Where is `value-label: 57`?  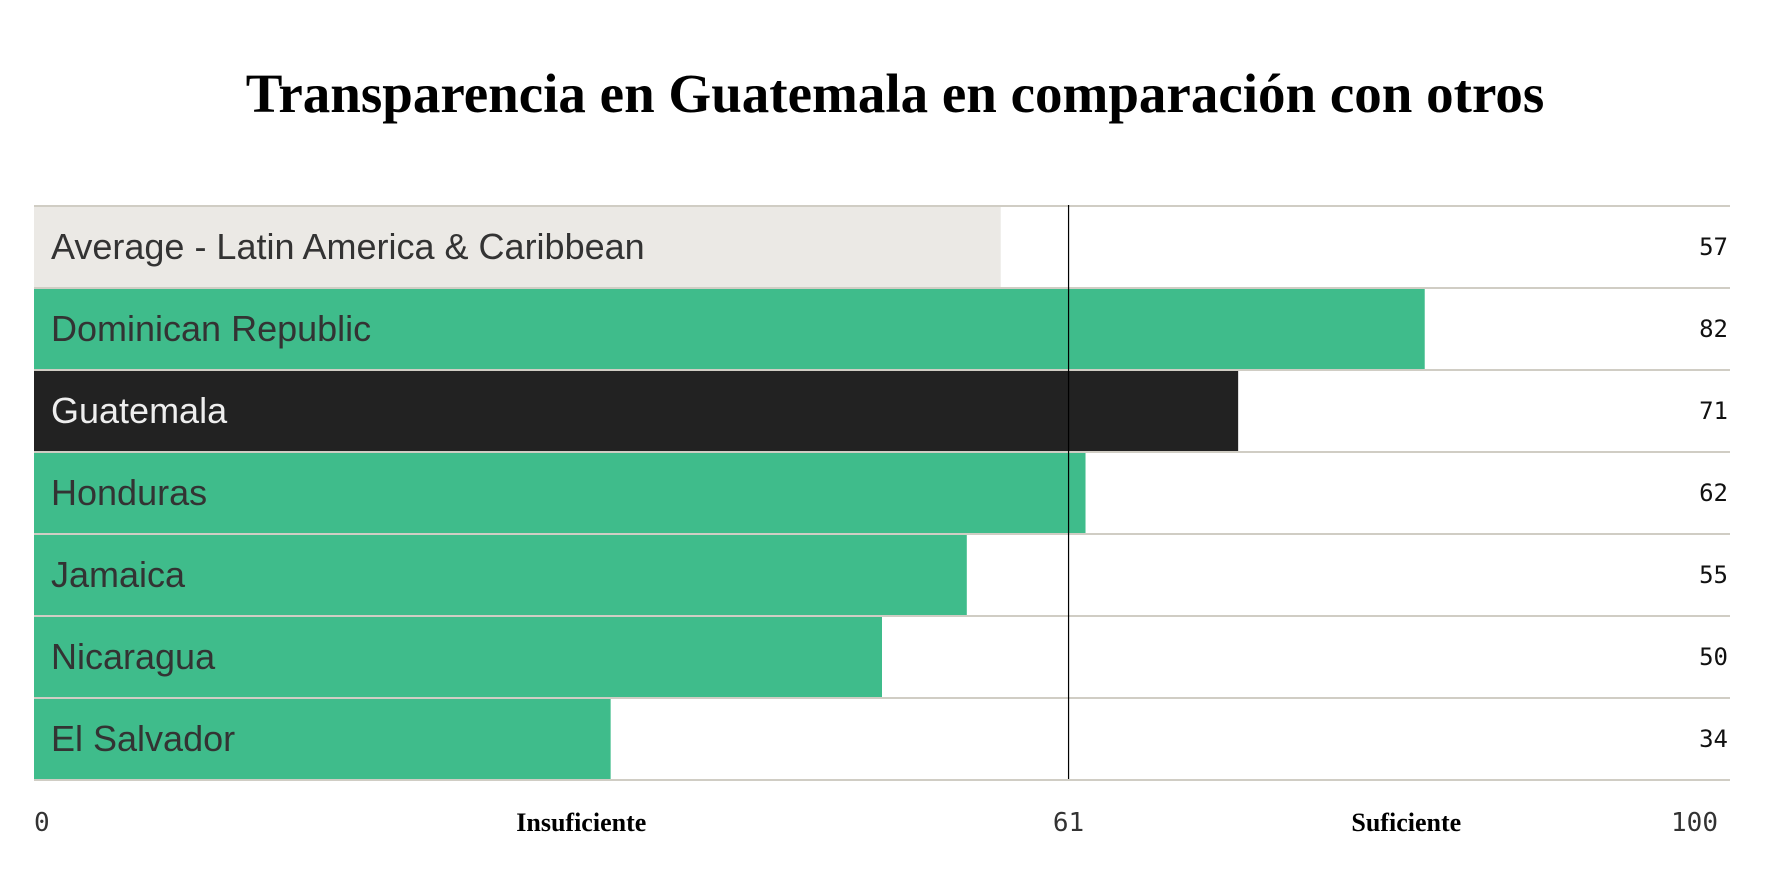 value-label: 57 is located at coordinates (1713, 247).